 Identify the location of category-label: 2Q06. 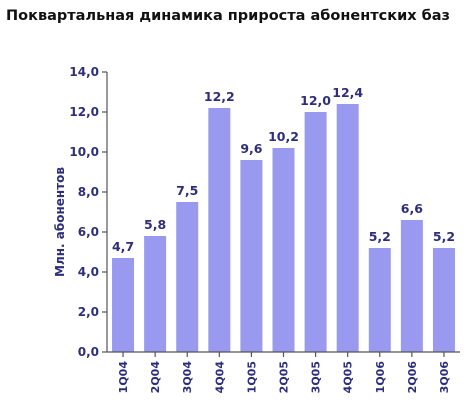
(412, 377).